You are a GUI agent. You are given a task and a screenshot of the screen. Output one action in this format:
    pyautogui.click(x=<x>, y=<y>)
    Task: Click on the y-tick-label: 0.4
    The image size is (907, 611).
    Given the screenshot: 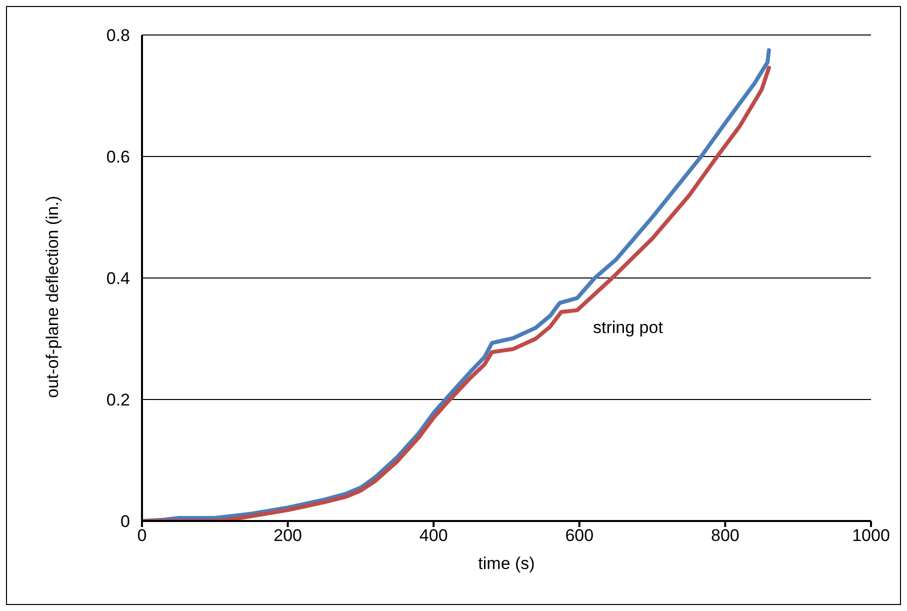 What is the action you would take?
    pyautogui.click(x=118, y=278)
    